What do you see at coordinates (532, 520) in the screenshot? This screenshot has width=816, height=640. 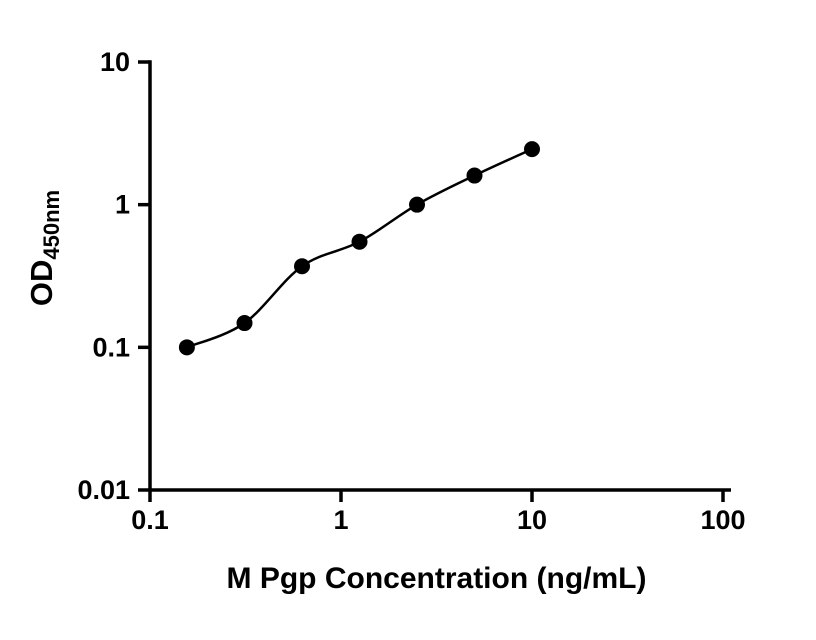 I see `x-tick-label: 10` at bounding box center [532, 520].